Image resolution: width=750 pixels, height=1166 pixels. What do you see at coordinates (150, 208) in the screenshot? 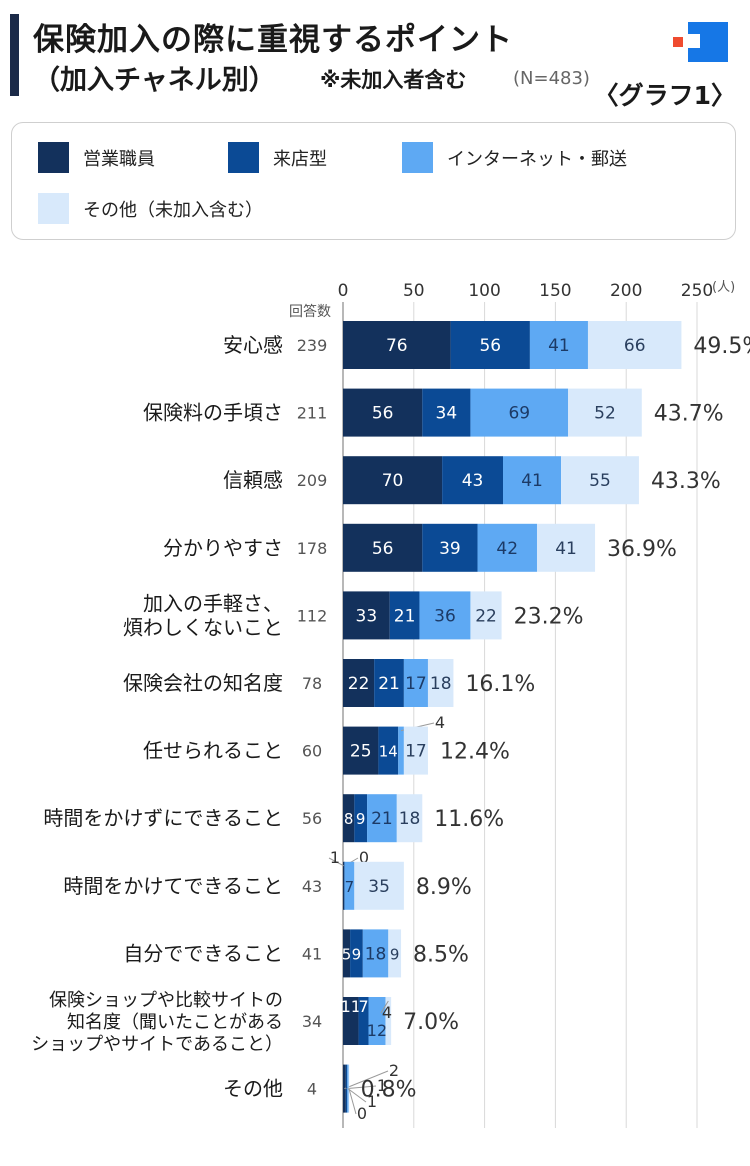
I see `legend-item-other: その他（未加入含む）` at bounding box center [150, 208].